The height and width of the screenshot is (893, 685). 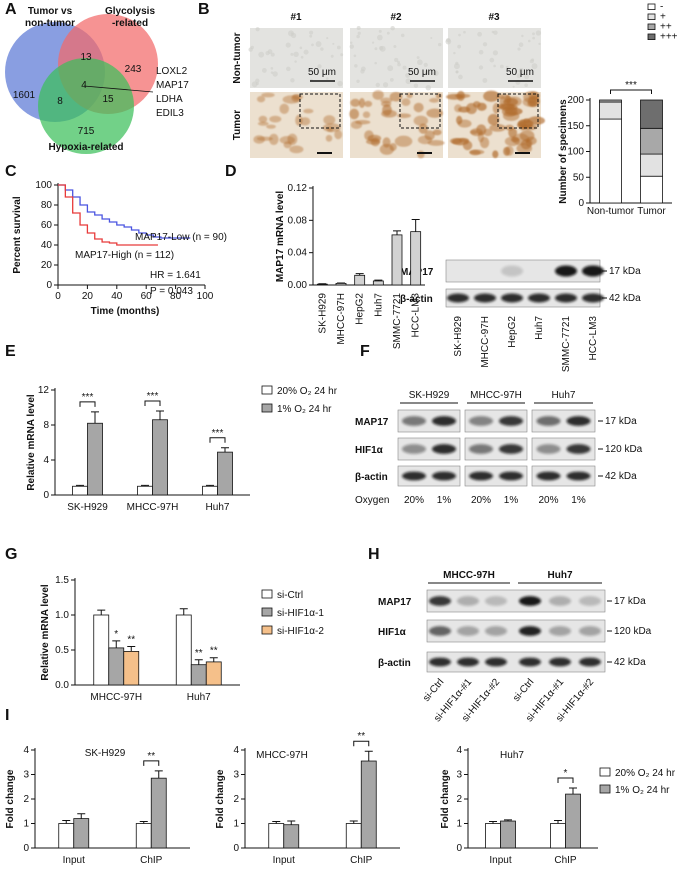 I want to click on lane-label: SK-H929, so click(x=458, y=336).